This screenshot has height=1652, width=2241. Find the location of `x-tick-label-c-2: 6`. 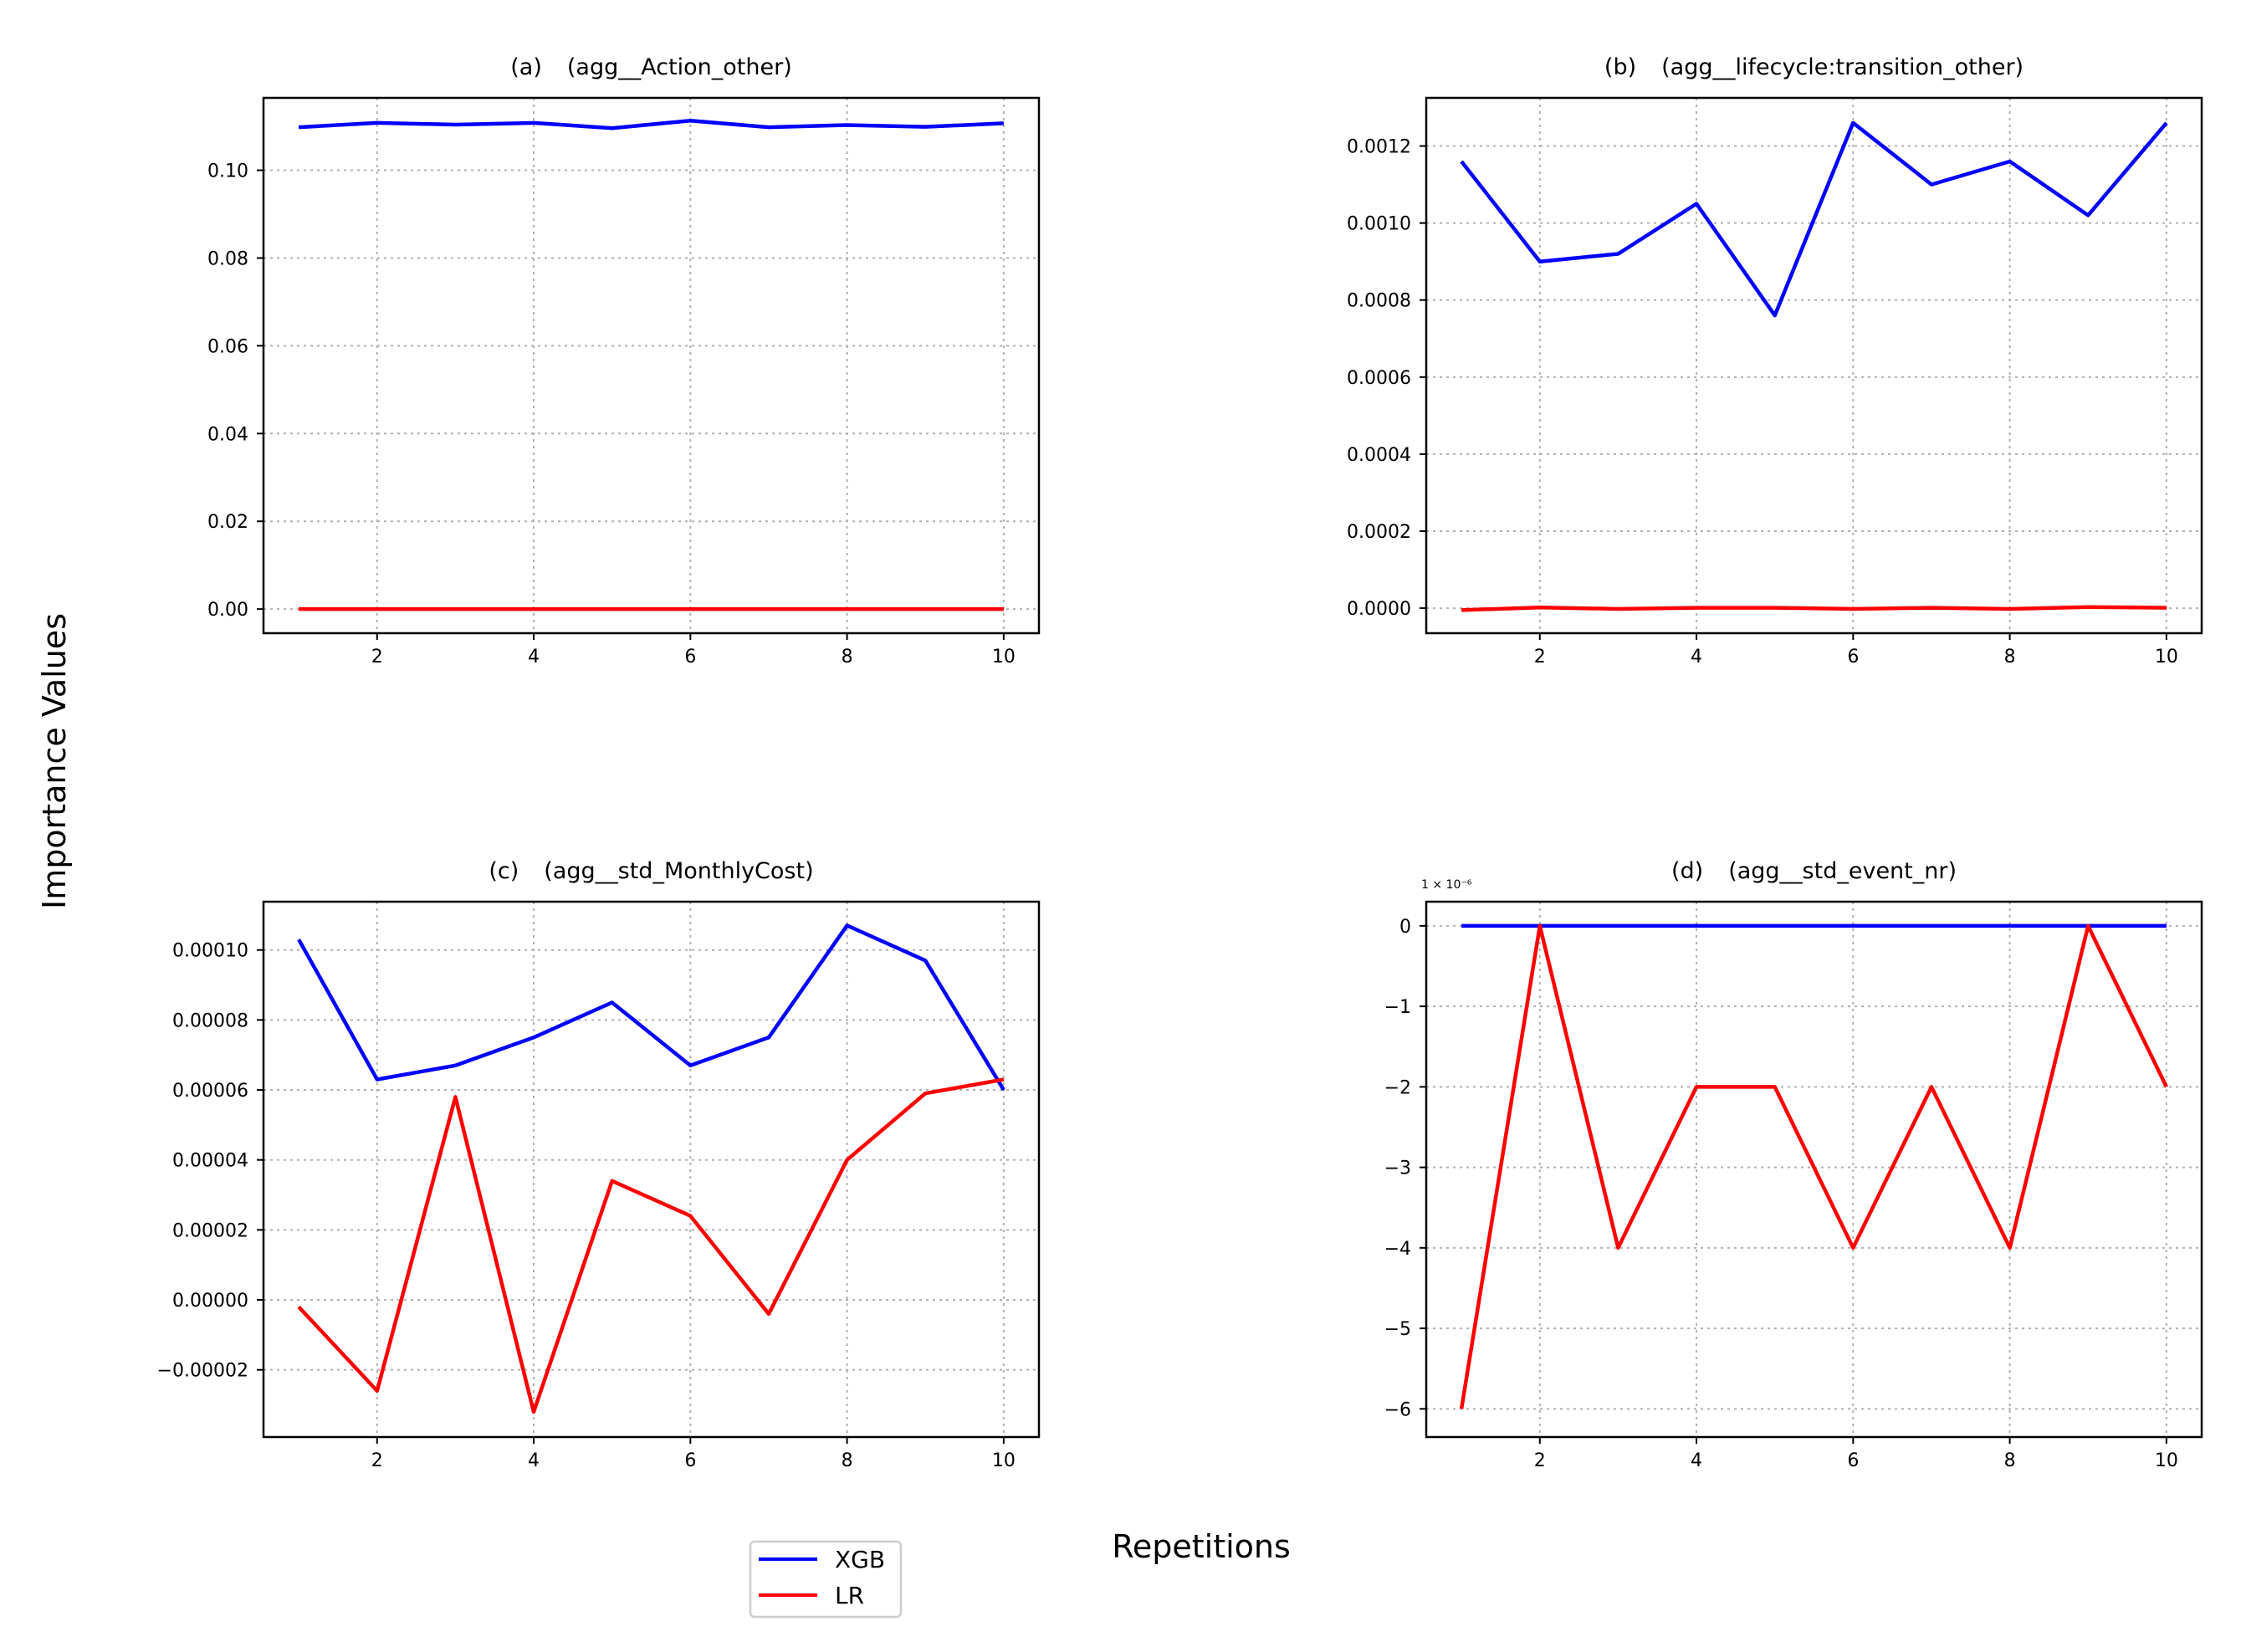

x-tick-label-c-2: 6 is located at coordinates (690, 1461).